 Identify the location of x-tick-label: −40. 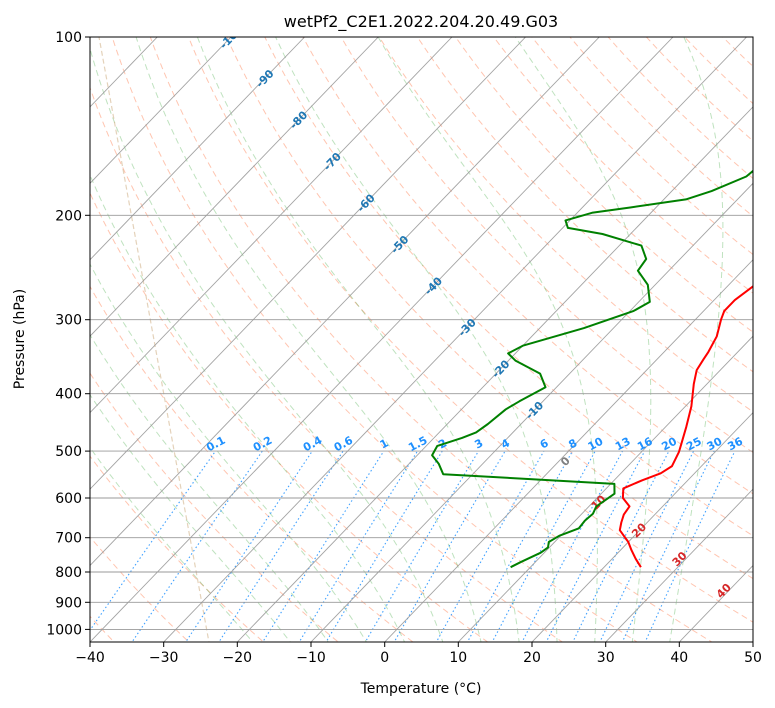
(90, 658).